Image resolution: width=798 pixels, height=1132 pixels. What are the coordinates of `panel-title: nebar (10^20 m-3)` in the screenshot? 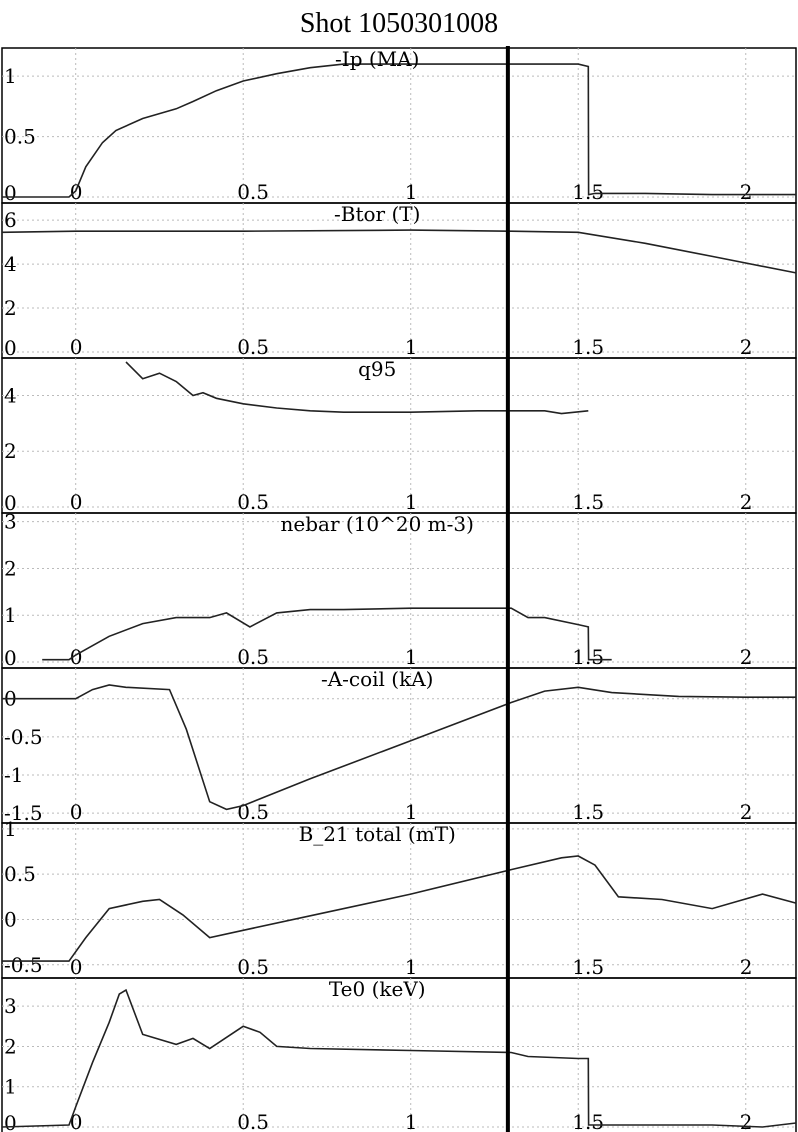 It's located at (377, 524).